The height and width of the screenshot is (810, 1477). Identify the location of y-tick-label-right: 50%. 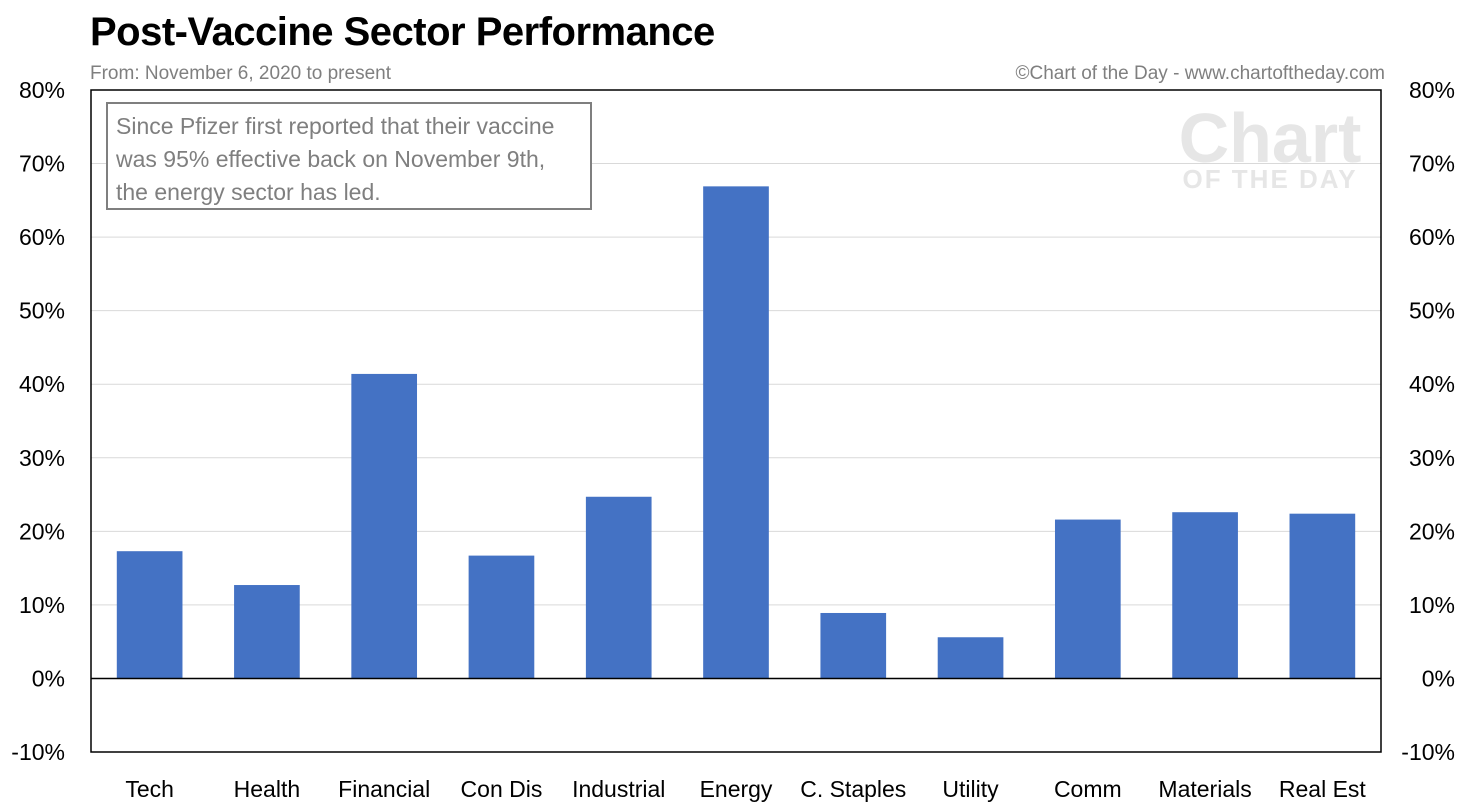
(1432, 311).